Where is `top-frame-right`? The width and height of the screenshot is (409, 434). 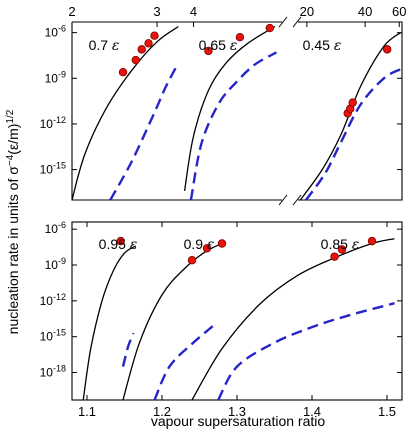 top-frame-right is located at coordinates (350, 111).